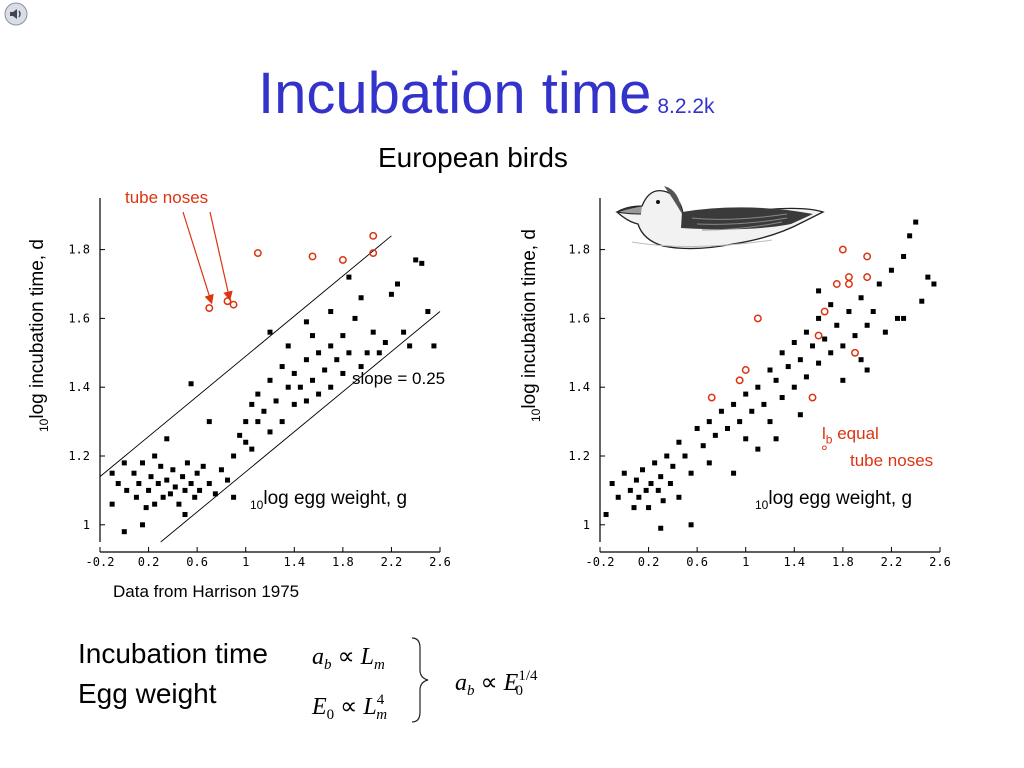  Describe the element at coordinates (79, 250) in the screenshot. I see `y-tick-label: 1.8` at that location.